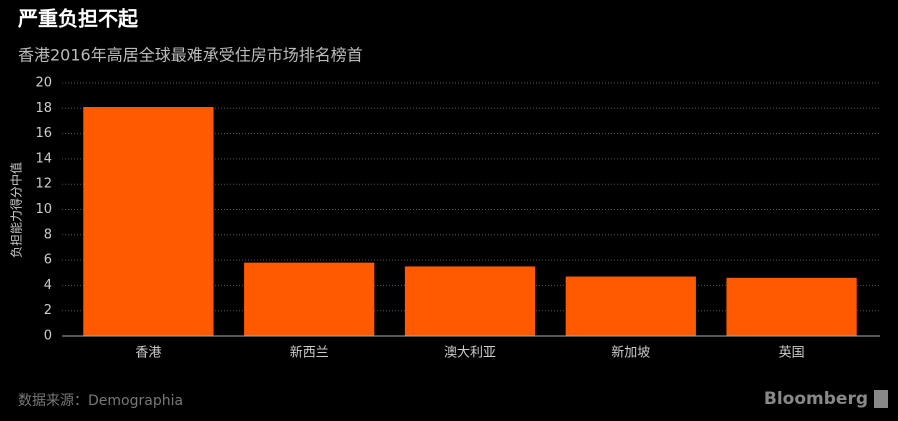  Describe the element at coordinates (48, 285) in the screenshot. I see `y-tick-label: 4` at that location.